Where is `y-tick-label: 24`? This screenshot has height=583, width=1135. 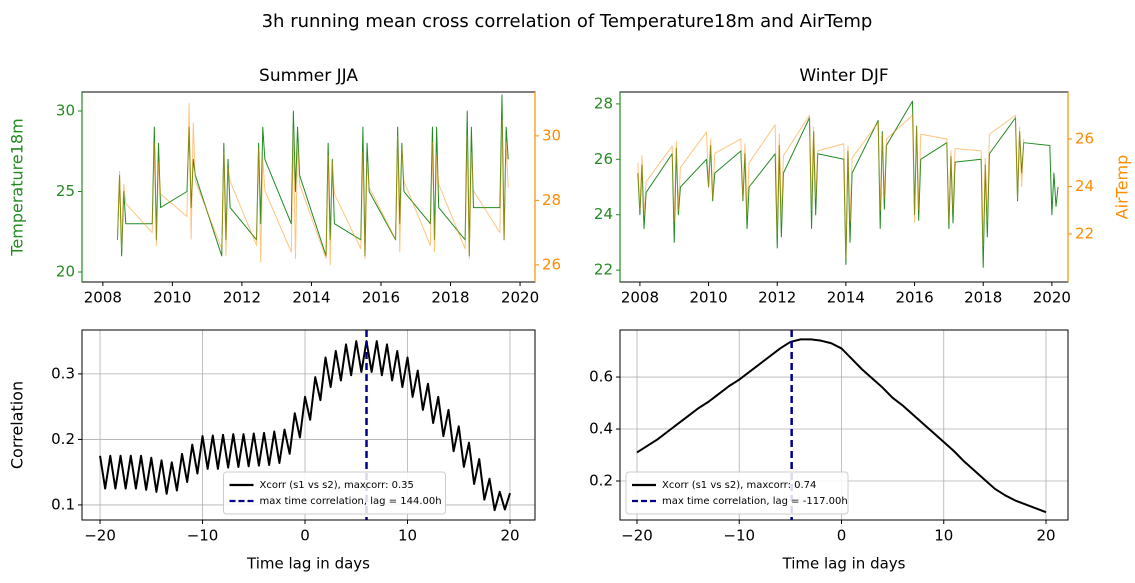
y-tick-label: 24 is located at coordinates (603, 214).